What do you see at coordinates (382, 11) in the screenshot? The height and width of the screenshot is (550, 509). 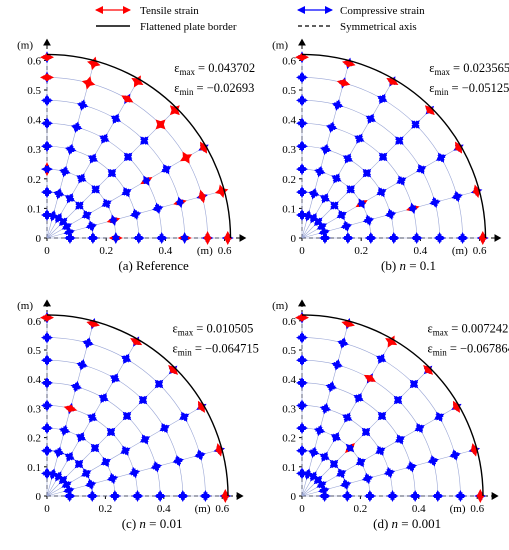 I see `legend-compressive-label: Compressive strain` at bounding box center [382, 11].